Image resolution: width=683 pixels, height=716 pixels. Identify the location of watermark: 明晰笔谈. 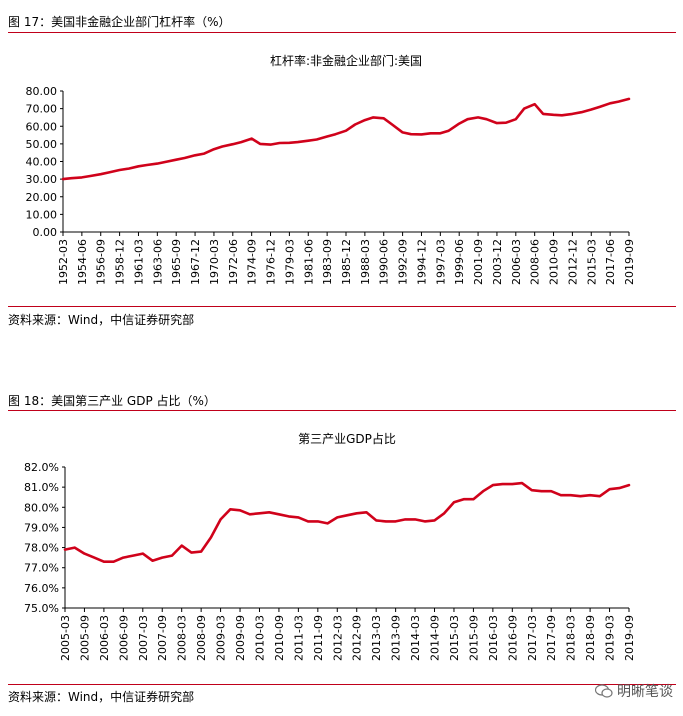
(634, 691).